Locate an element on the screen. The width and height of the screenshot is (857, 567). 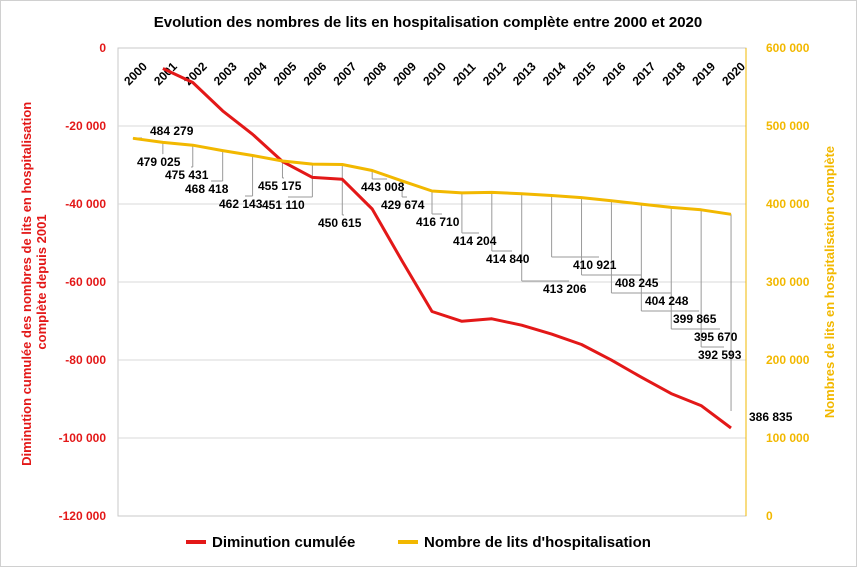
data-label: 395 670 is located at coordinates (716, 337).